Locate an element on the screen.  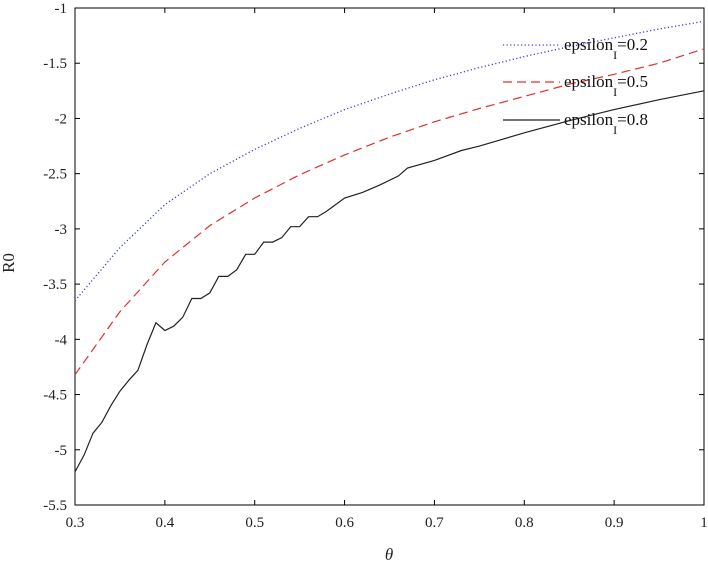
x-axis-label: θ is located at coordinates (389, 554).